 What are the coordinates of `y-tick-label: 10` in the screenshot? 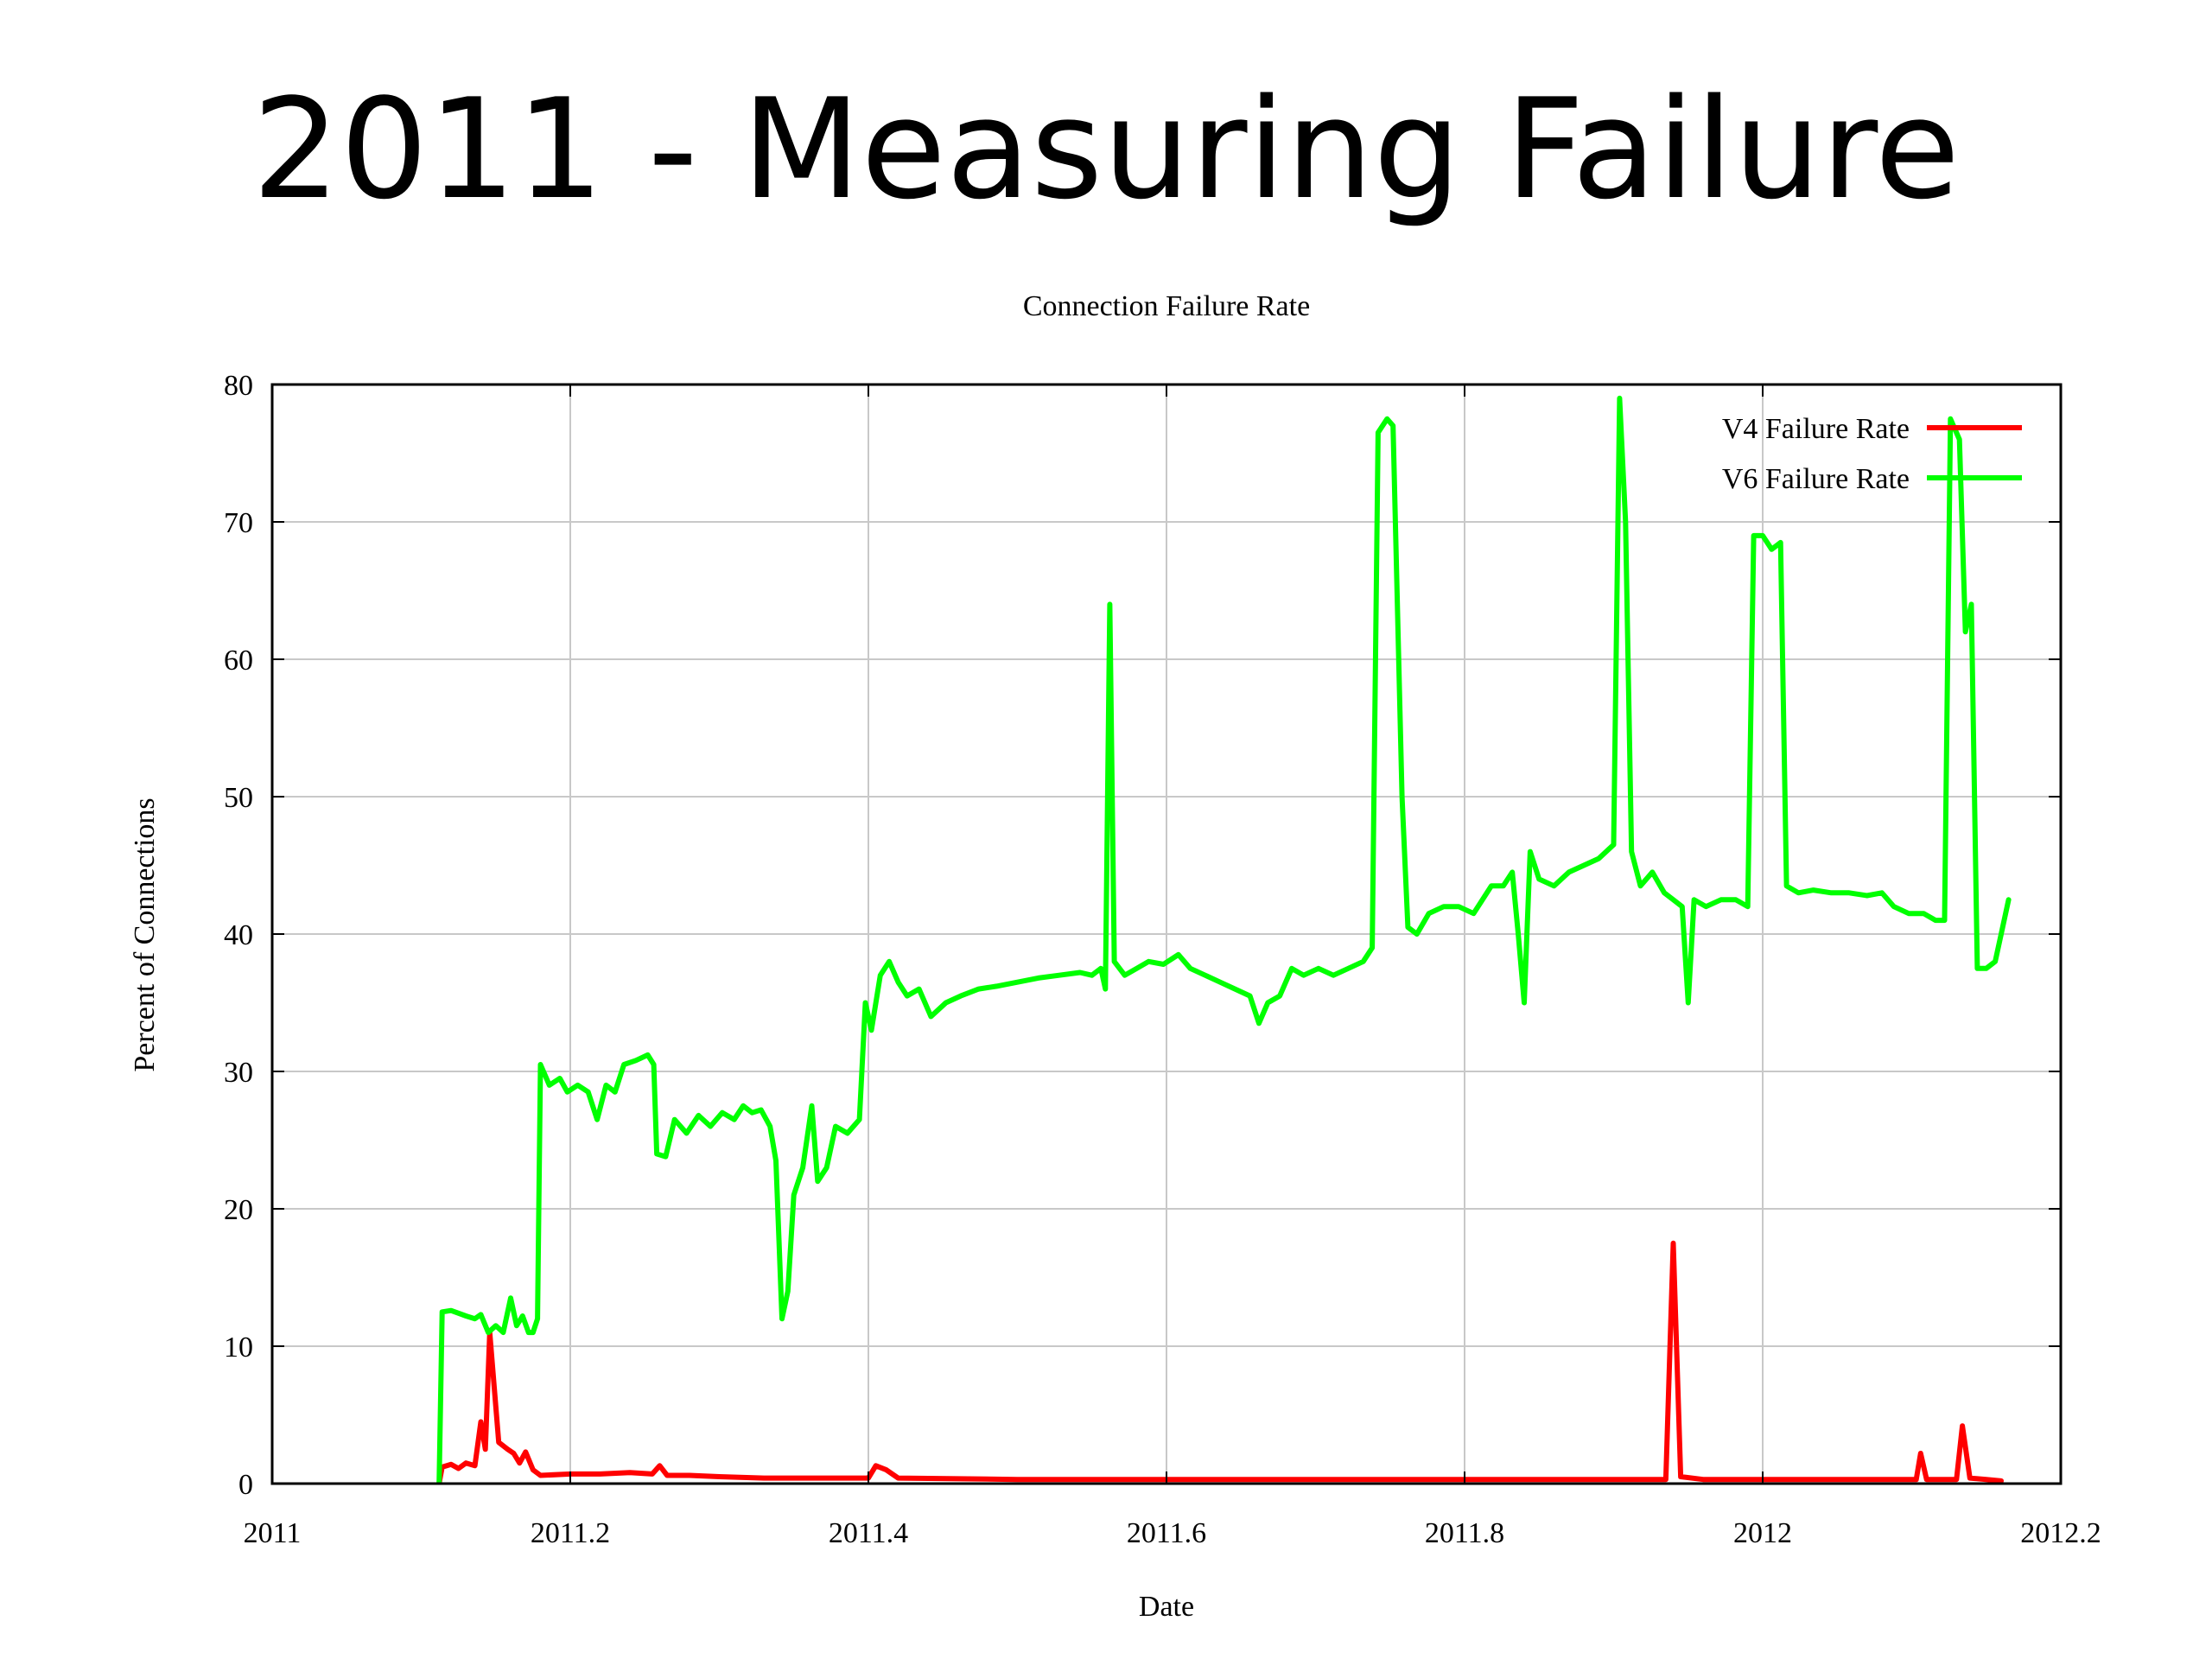 It's located at (238, 1347).